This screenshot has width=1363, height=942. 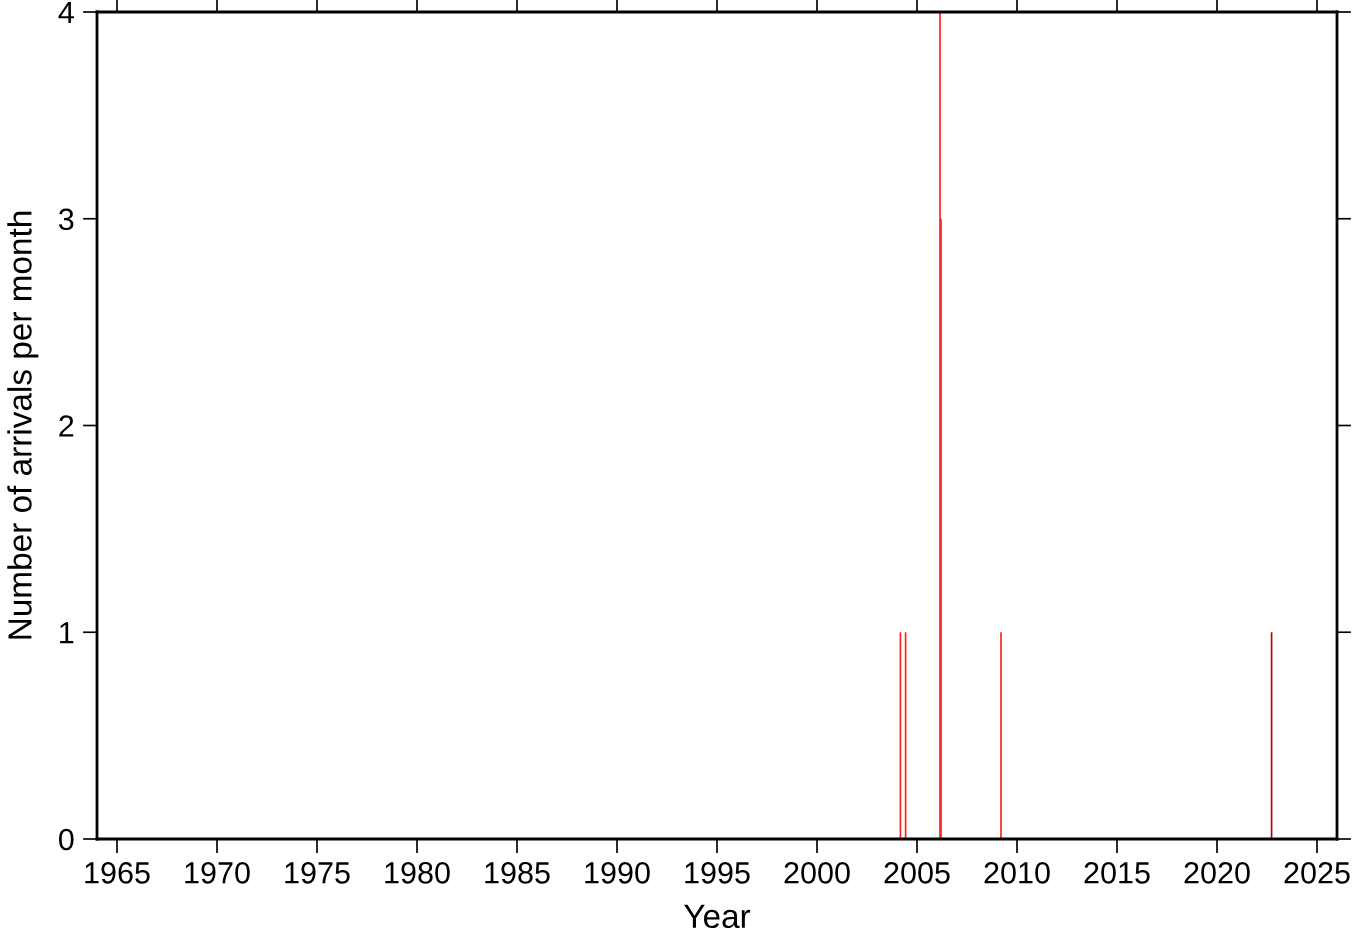 What do you see at coordinates (66, 426) in the screenshot?
I see `y-tick-label: 2` at bounding box center [66, 426].